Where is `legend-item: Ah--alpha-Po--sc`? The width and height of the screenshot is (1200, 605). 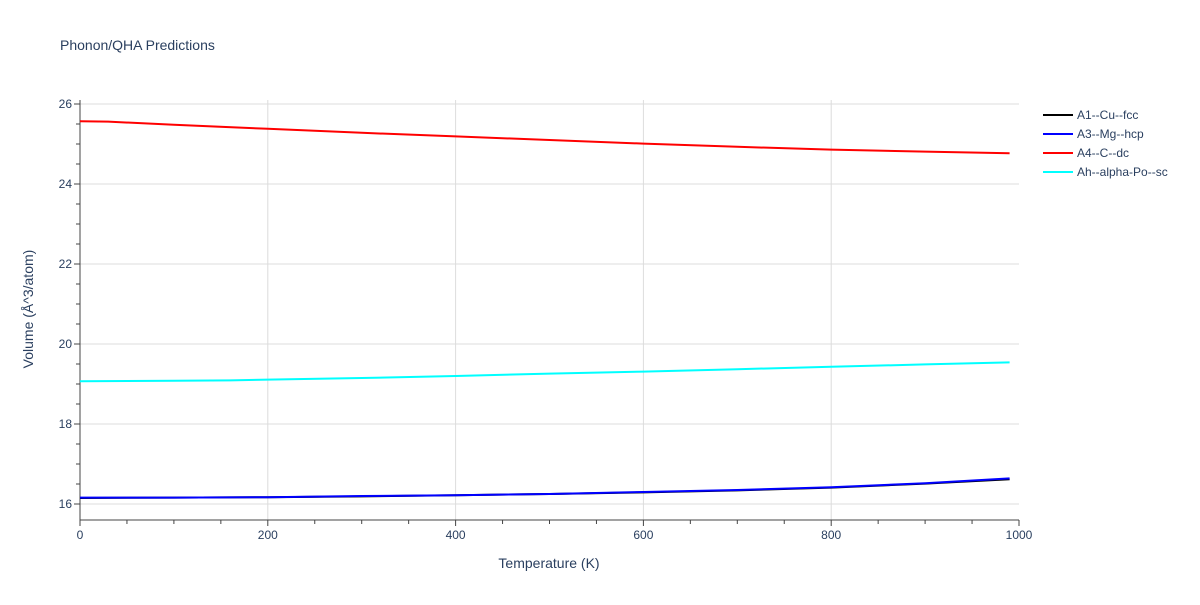
legend-item: Ah--alpha-Po--sc is located at coordinates (1105, 172).